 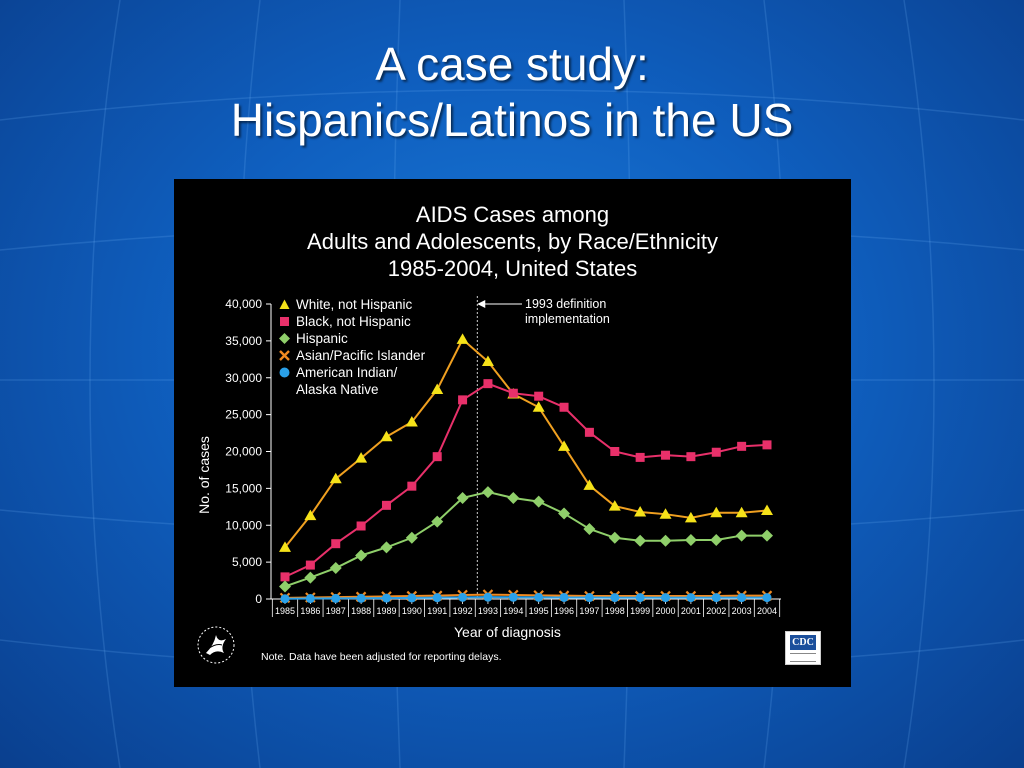 What do you see at coordinates (666, 611) in the screenshot?
I see `x-tick-label: 2000` at bounding box center [666, 611].